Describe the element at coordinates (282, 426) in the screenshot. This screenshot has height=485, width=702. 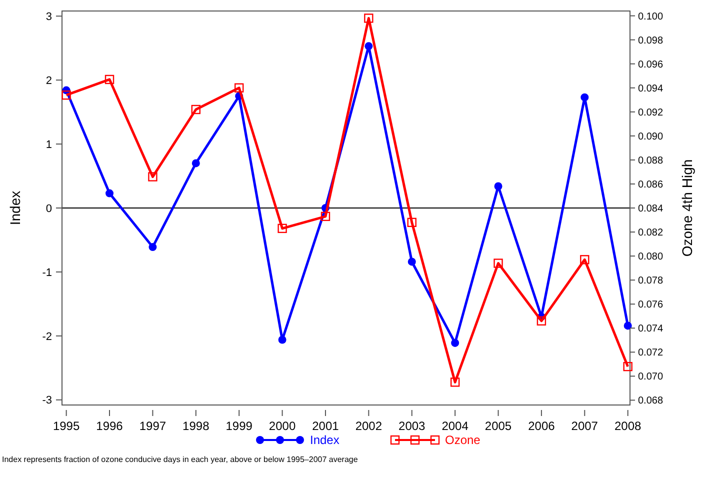
I see `x-tick-label: 2000` at that location.